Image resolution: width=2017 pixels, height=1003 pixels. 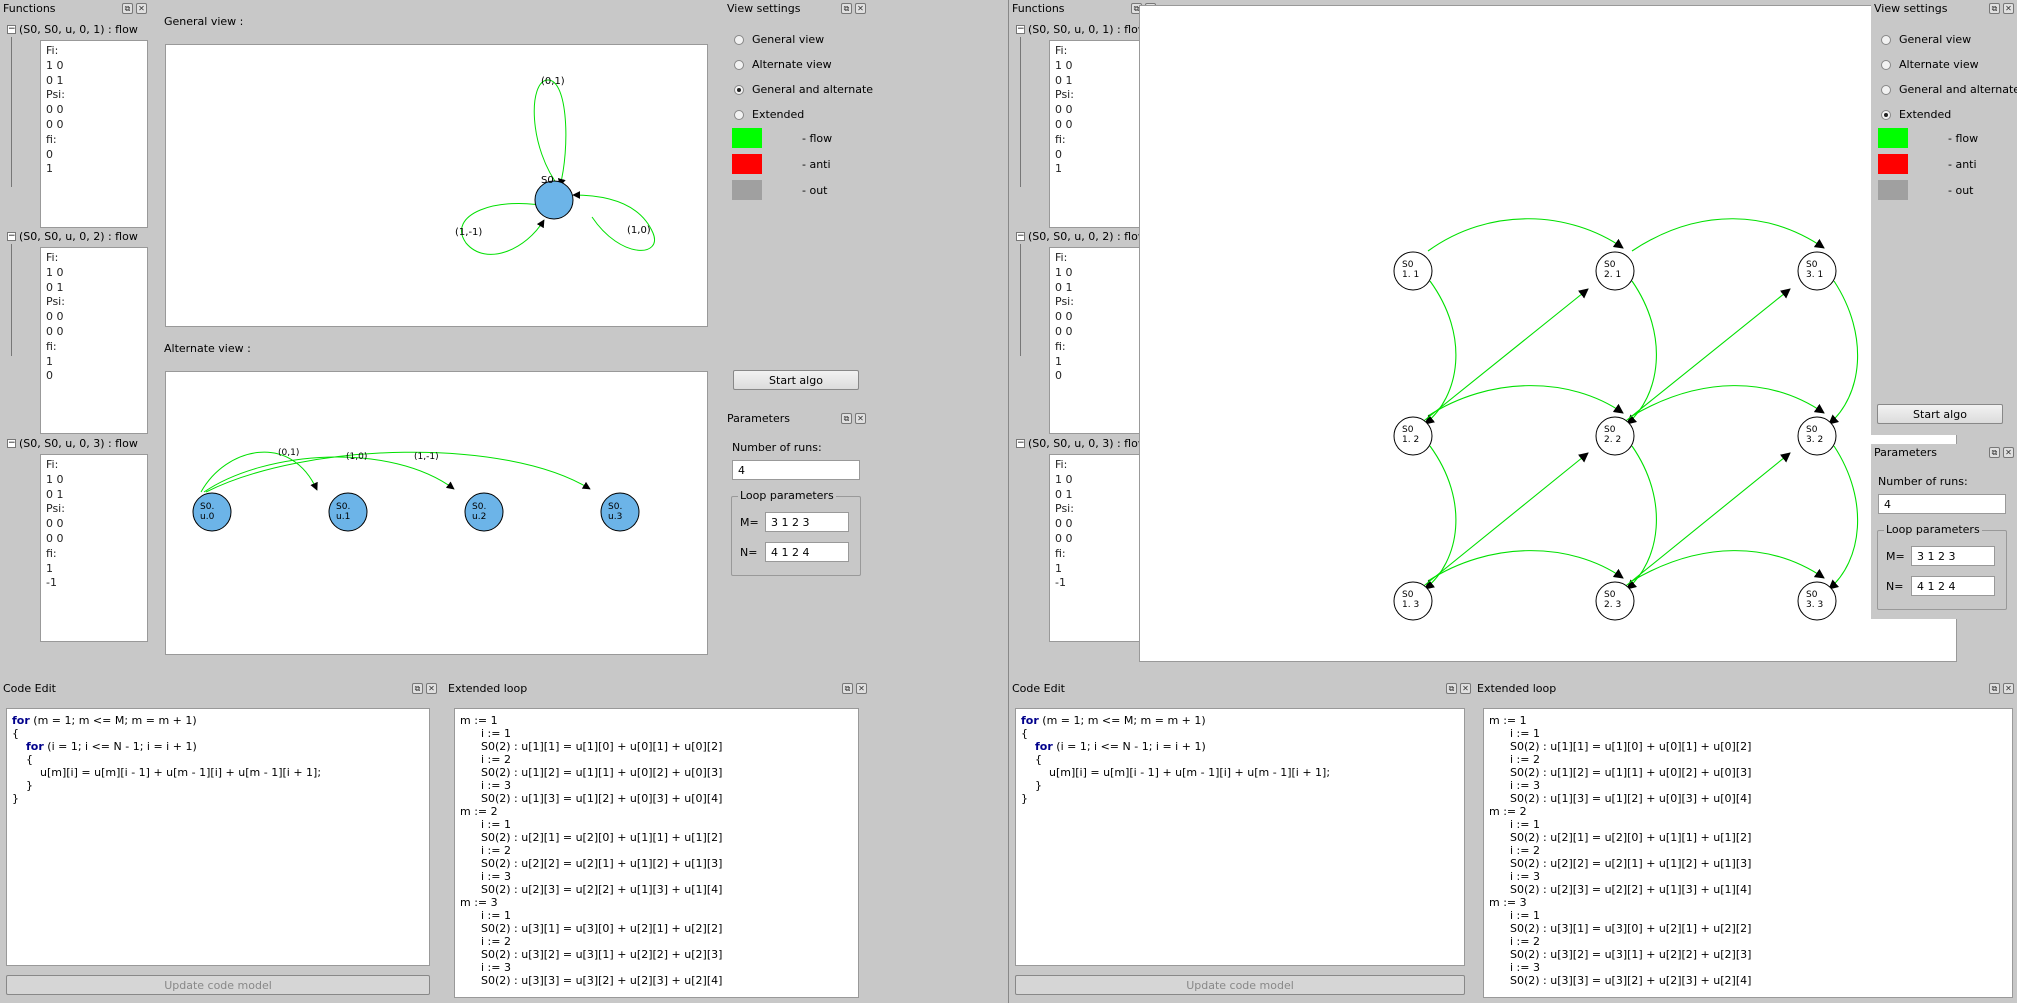 I want to click on general-view-label: General view :, so click(x=203, y=21).